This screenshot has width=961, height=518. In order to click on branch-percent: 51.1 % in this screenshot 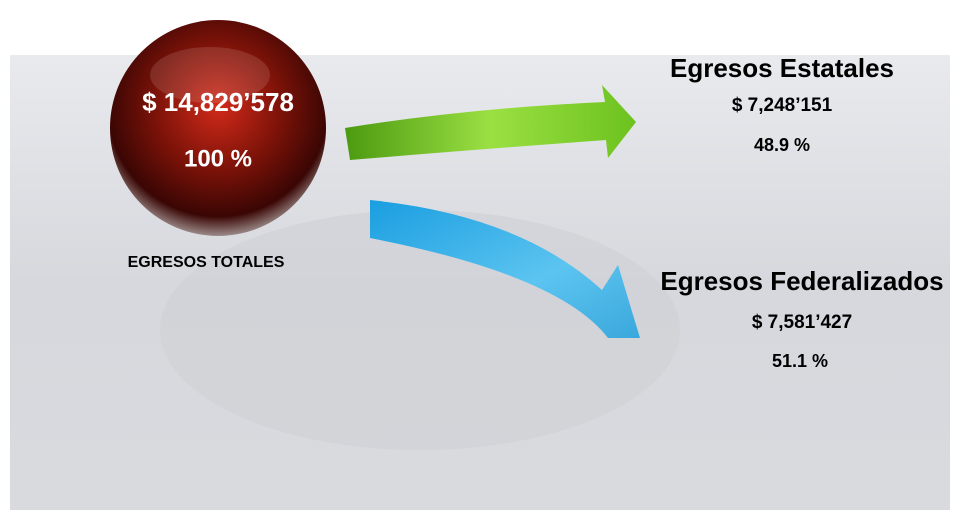, I will do `click(800, 361)`.